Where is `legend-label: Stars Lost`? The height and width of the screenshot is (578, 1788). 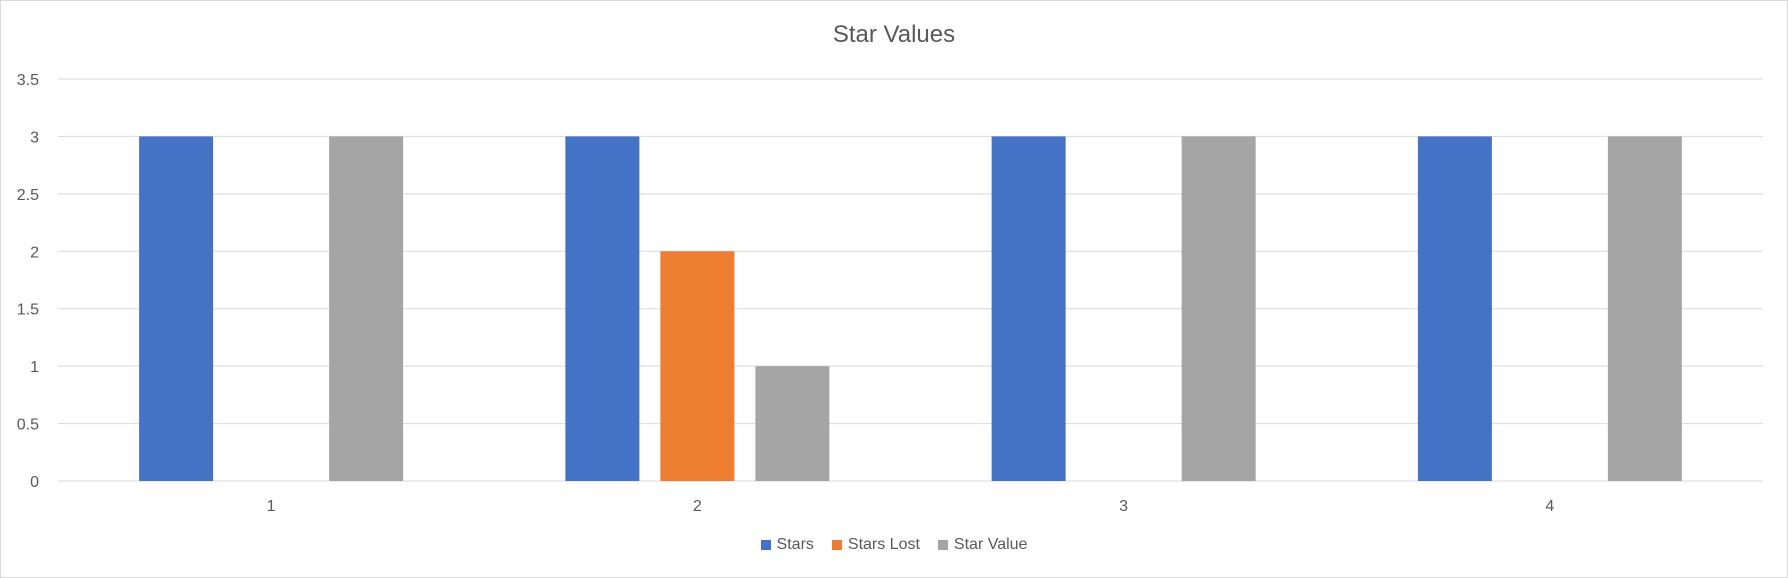
legend-label: Stars Lost is located at coordinates (883, 544).